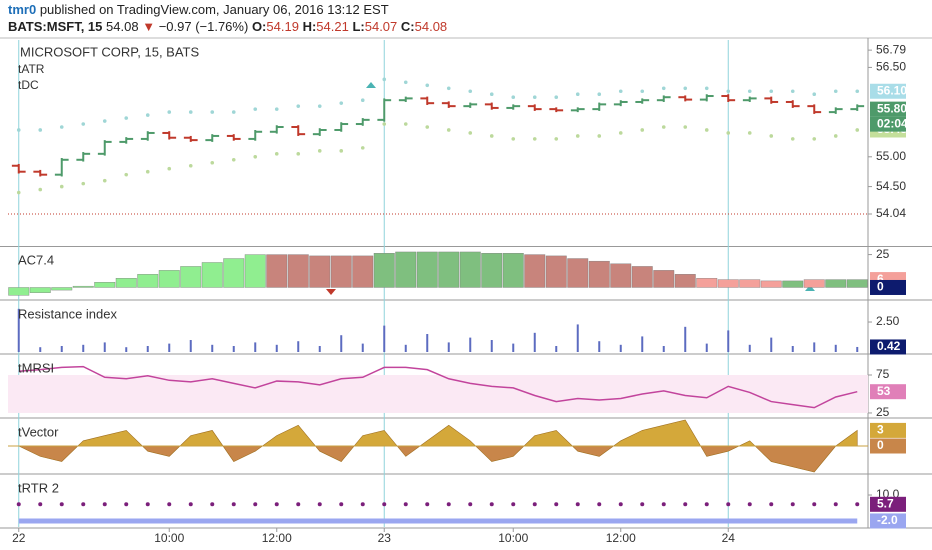 The height and width of the screenshot is (550, 932). I want to click on x-tick-label: 10:00, so click(169, 538).